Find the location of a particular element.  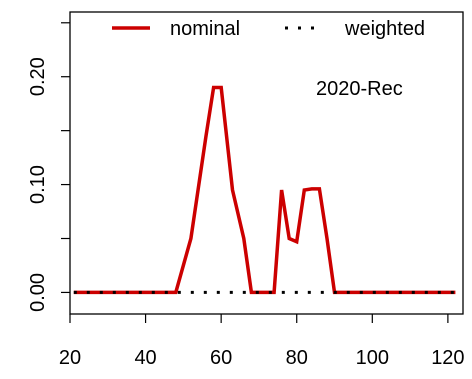

x-tick-label: 100 is located at coordinates (372, 358).